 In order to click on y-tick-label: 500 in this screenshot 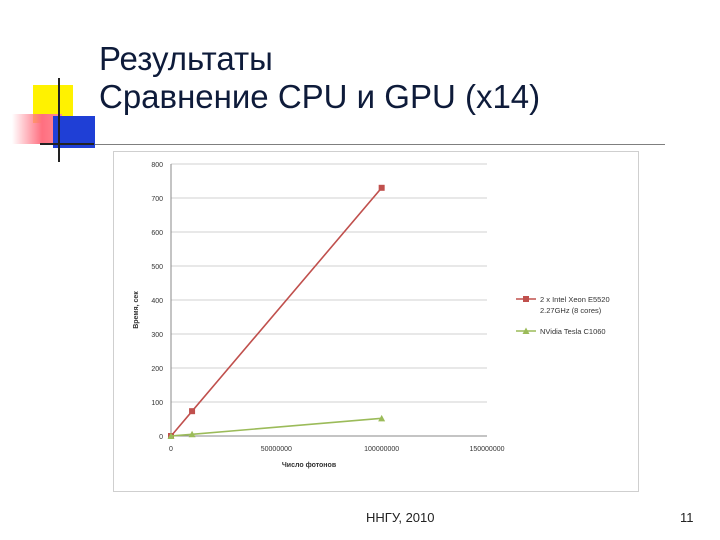, I will do `click(157, 267)`.